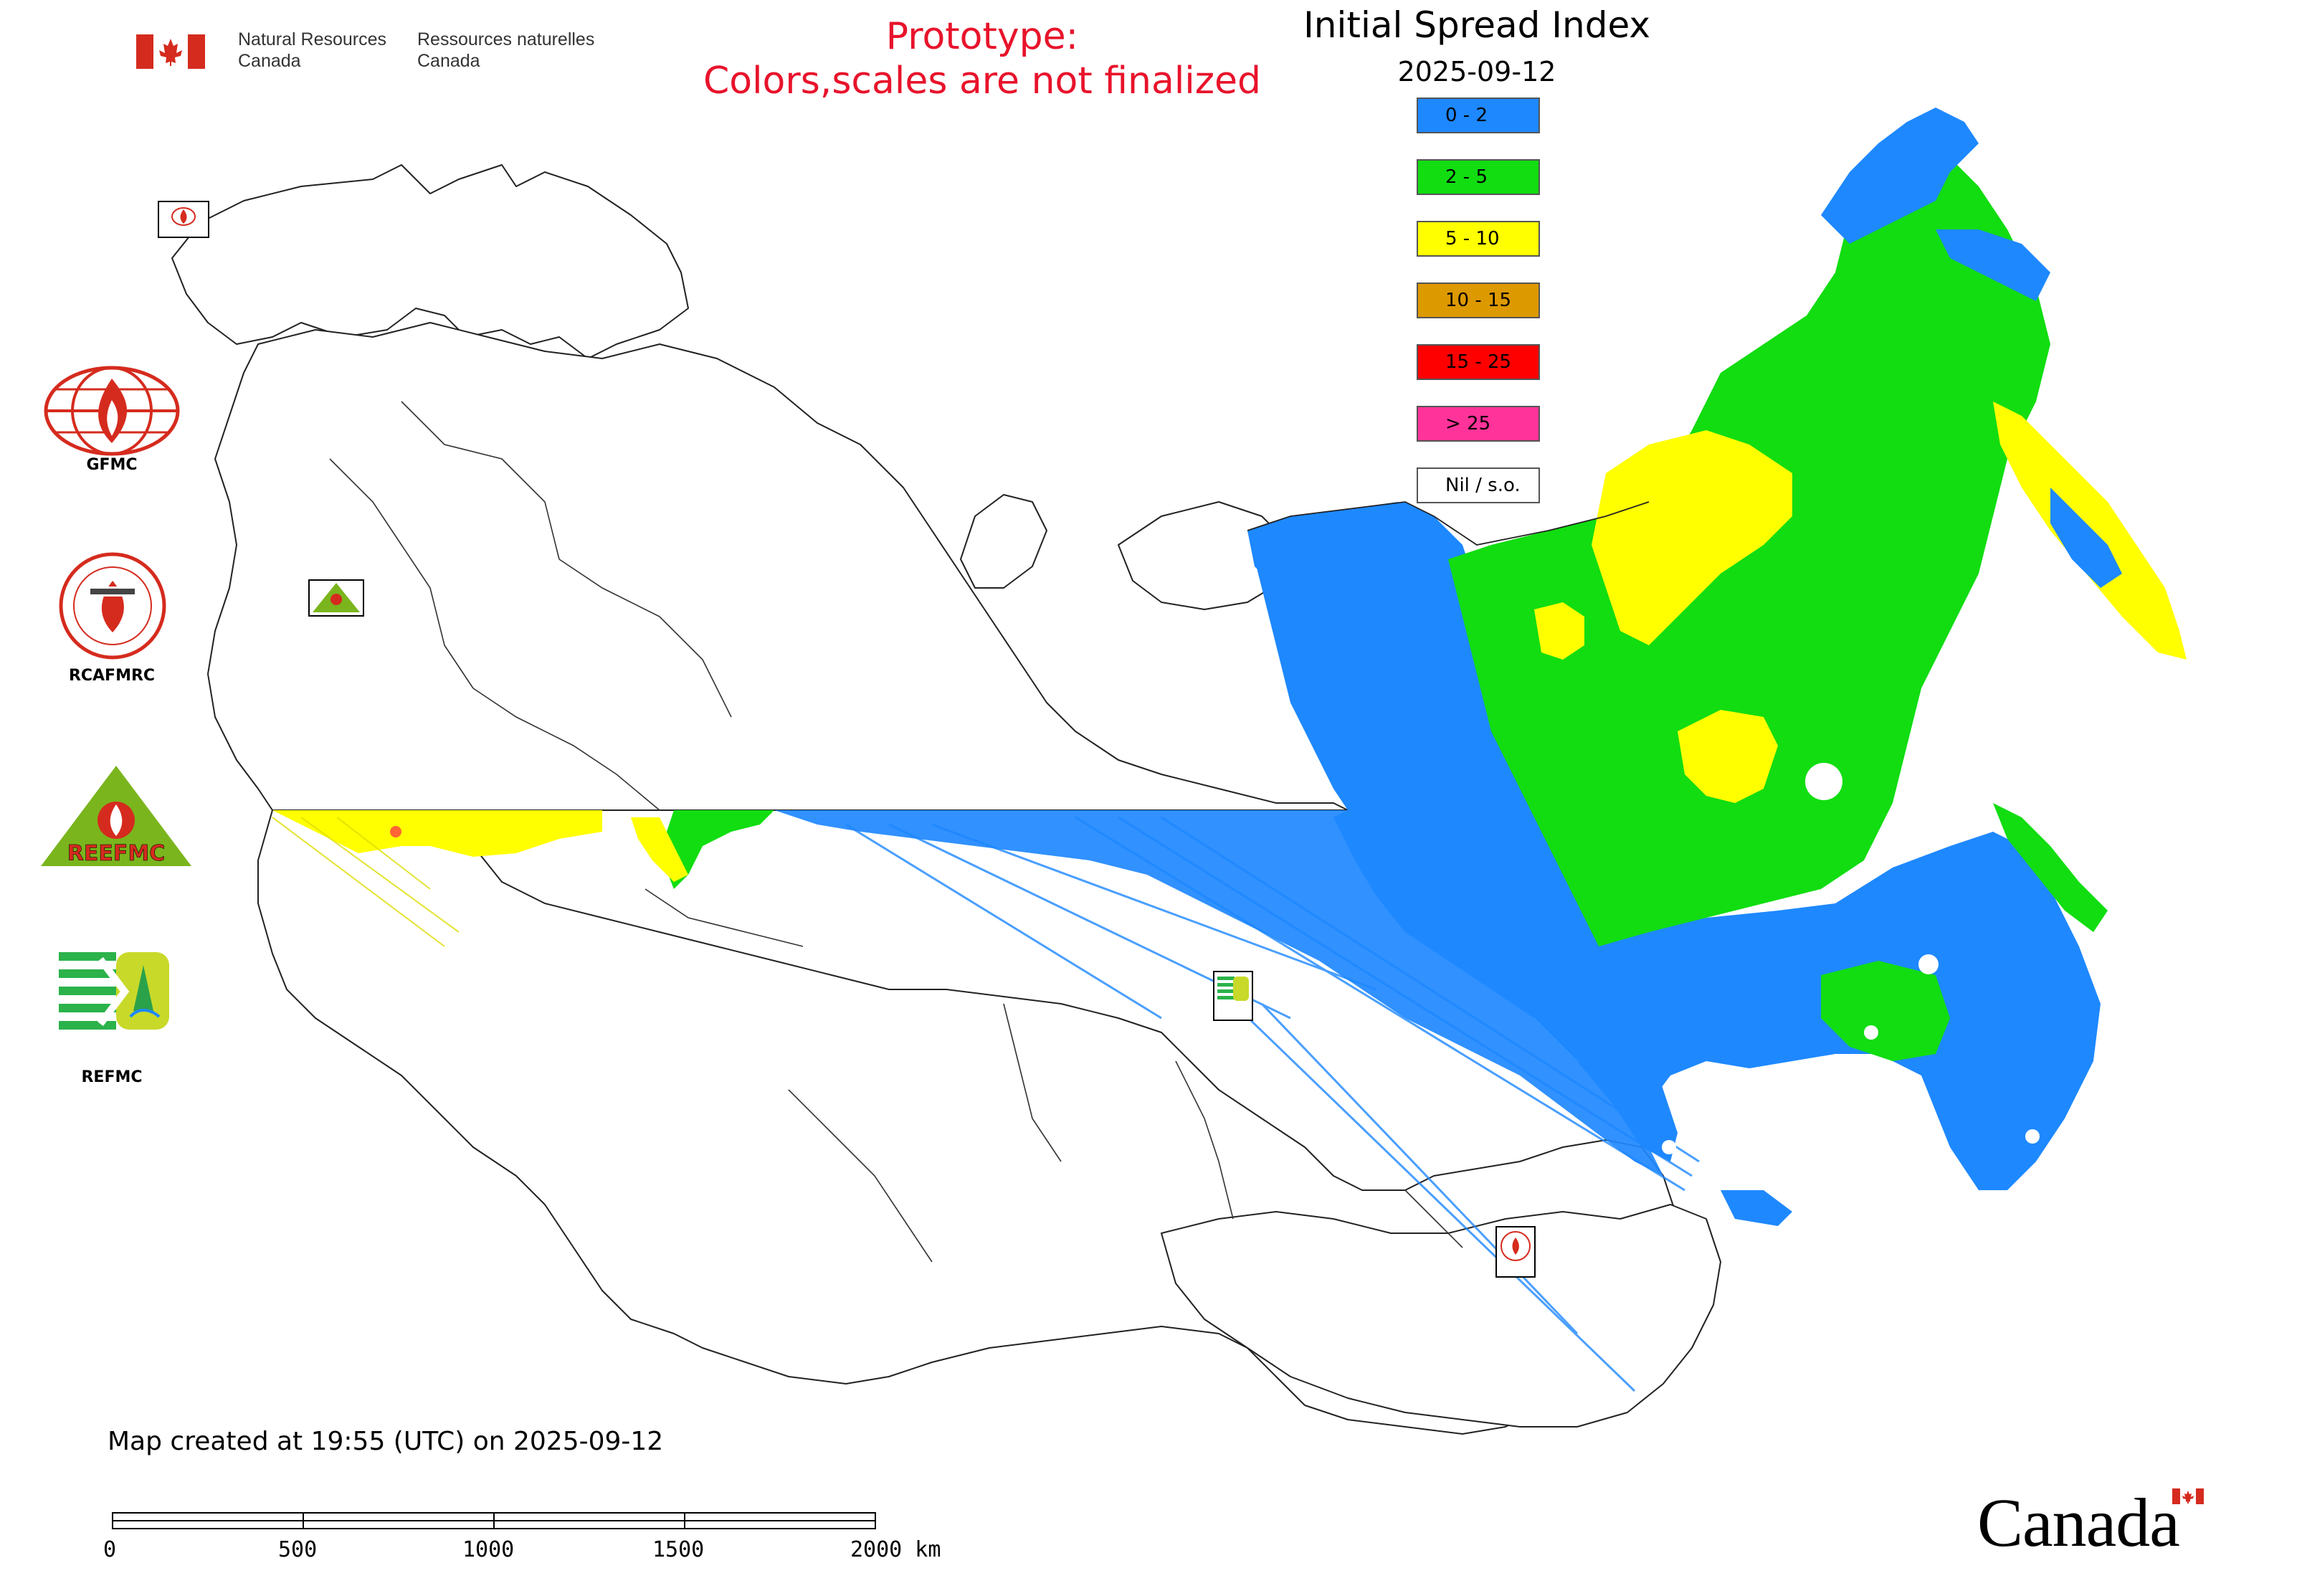 The image size is (2302, 1596). I want to click on rcafmrc-logo, so click(113, 606).